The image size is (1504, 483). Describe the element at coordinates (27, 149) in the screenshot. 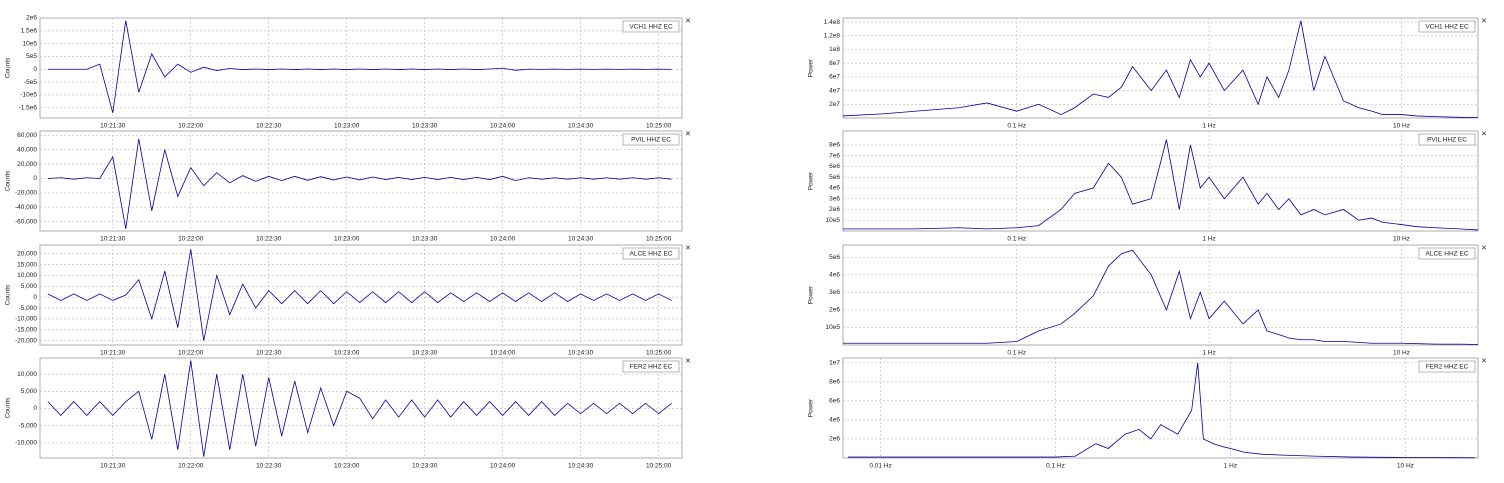

I see `y-tick-label: 40,000` at that location.